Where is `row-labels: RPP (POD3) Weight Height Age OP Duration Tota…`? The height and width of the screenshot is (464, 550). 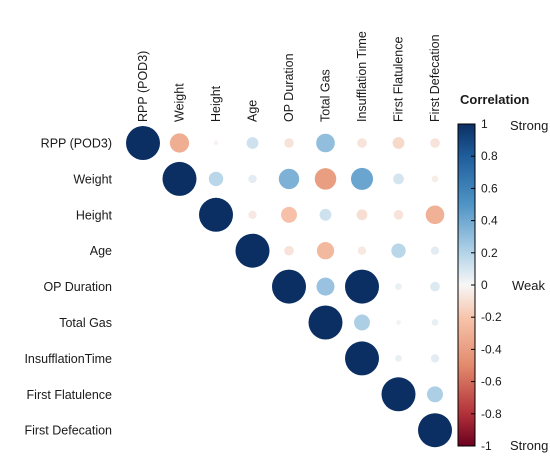 row-labels: RPP (POD3) Weight Height Age OP Duration Tota… is located at coordinates (68, 287).